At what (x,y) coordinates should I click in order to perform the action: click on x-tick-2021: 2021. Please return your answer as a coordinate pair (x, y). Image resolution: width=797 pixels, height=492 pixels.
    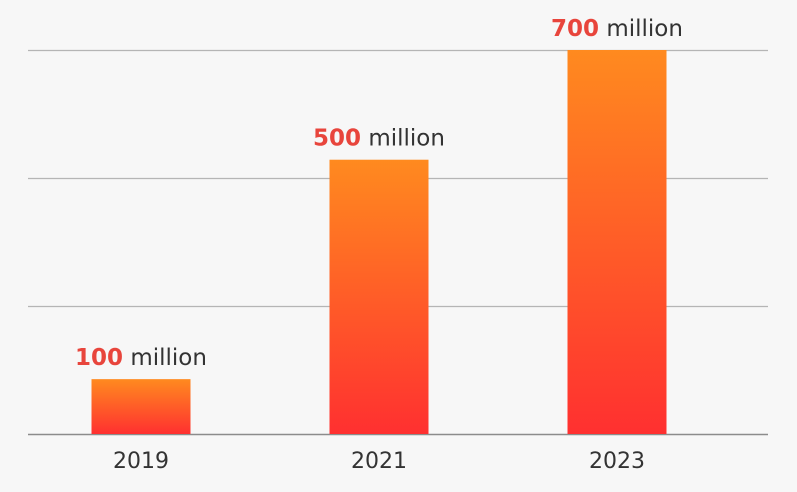
    Looking at the image, I should click on (379, 461).